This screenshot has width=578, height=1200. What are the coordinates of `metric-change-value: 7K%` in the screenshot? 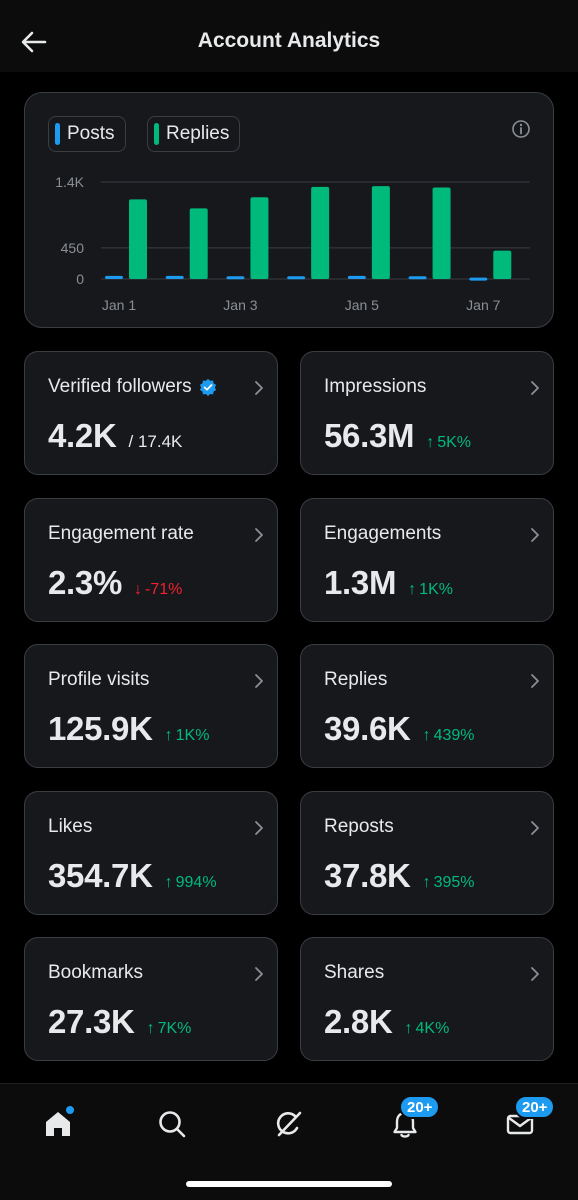 It's located at (174, 1029).